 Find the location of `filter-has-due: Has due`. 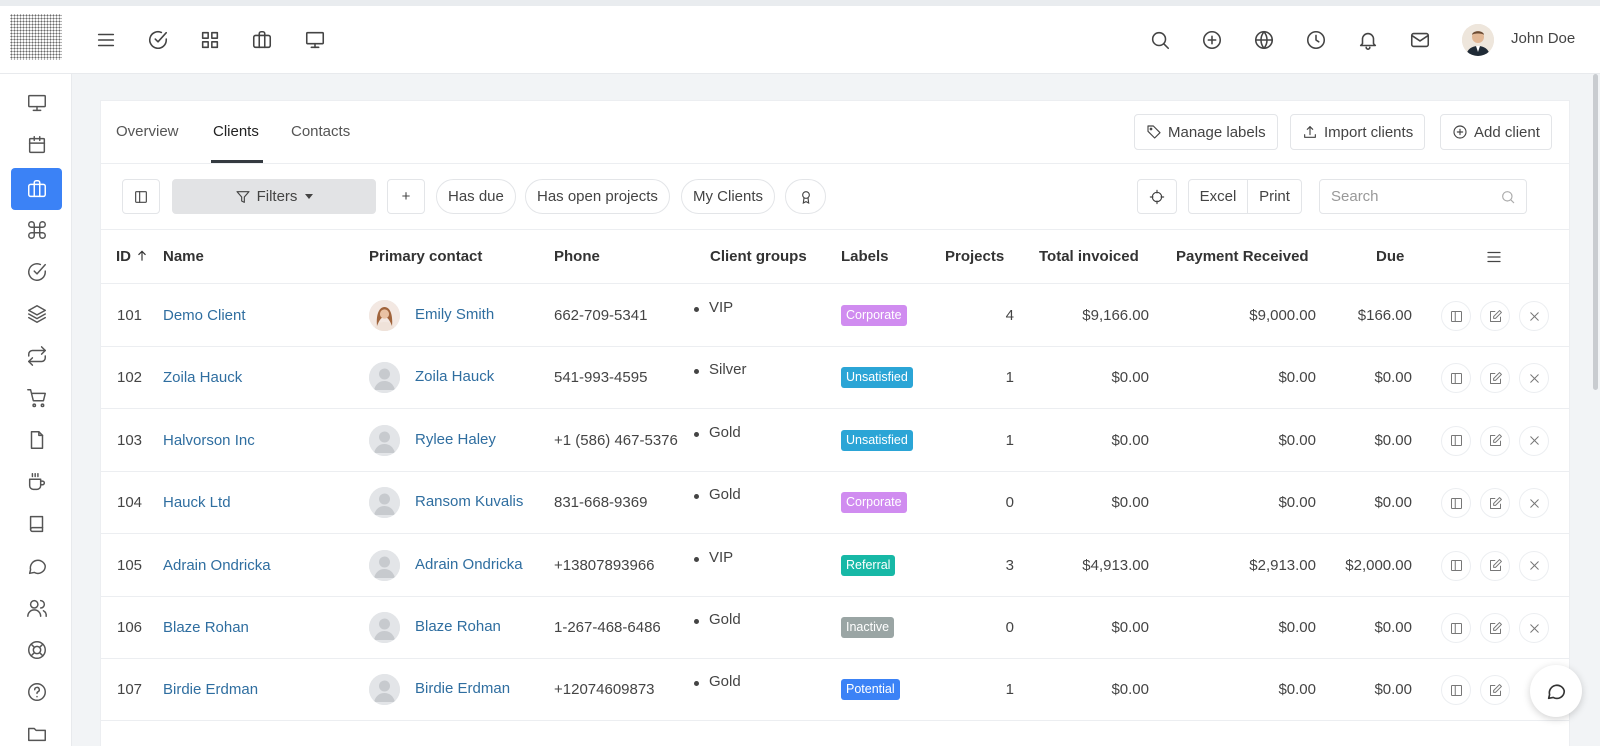

filter-has-due: Has due is located at coordinates (476, 196).